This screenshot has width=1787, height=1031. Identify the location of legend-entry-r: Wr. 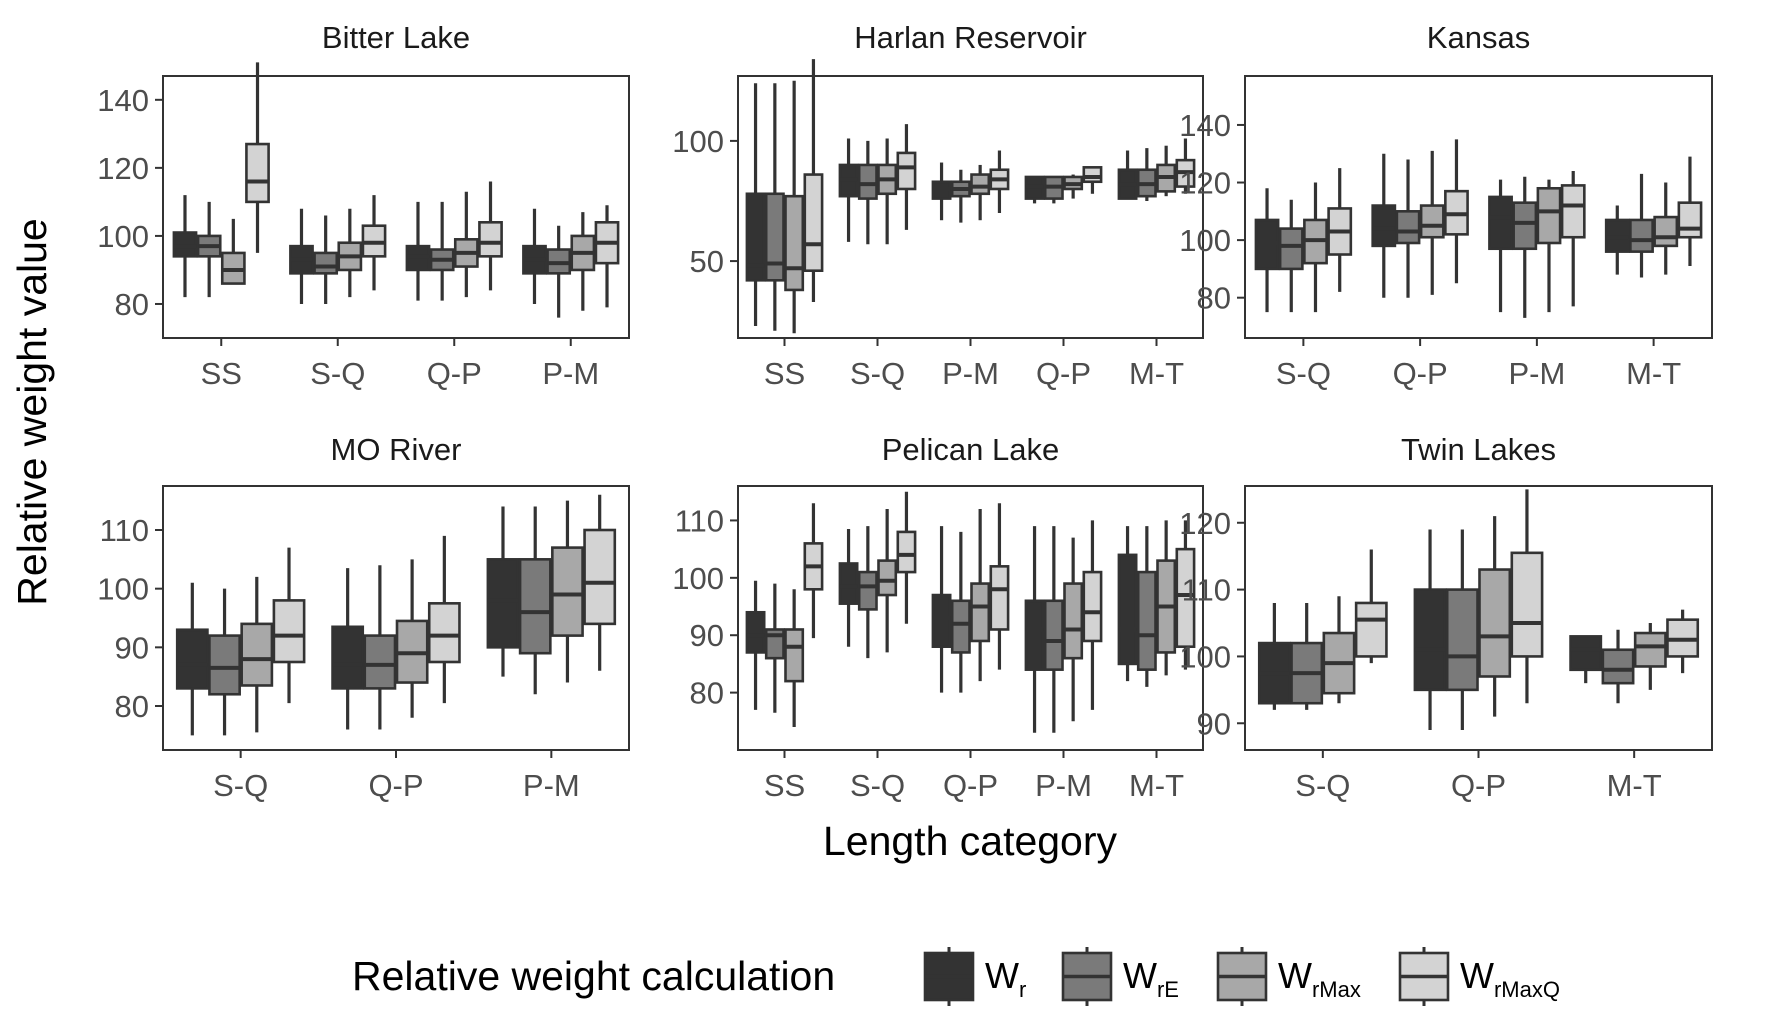
(974, 976).